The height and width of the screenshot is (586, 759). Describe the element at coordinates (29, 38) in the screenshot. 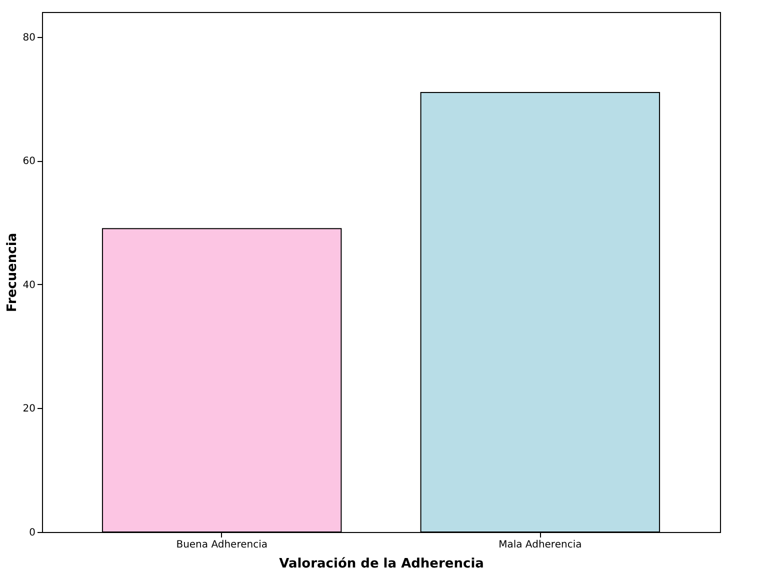

I see `y-tick-label: 80` at that location.